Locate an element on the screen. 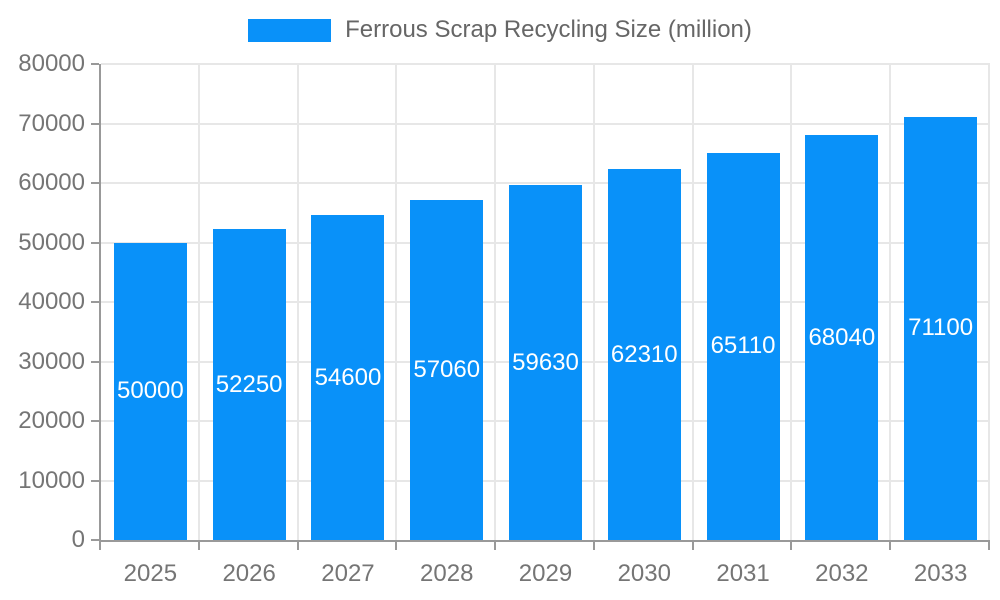 This screenshot has height=600, width=1000. x-tick-label: 2028 is located at coordinates (447, 573).